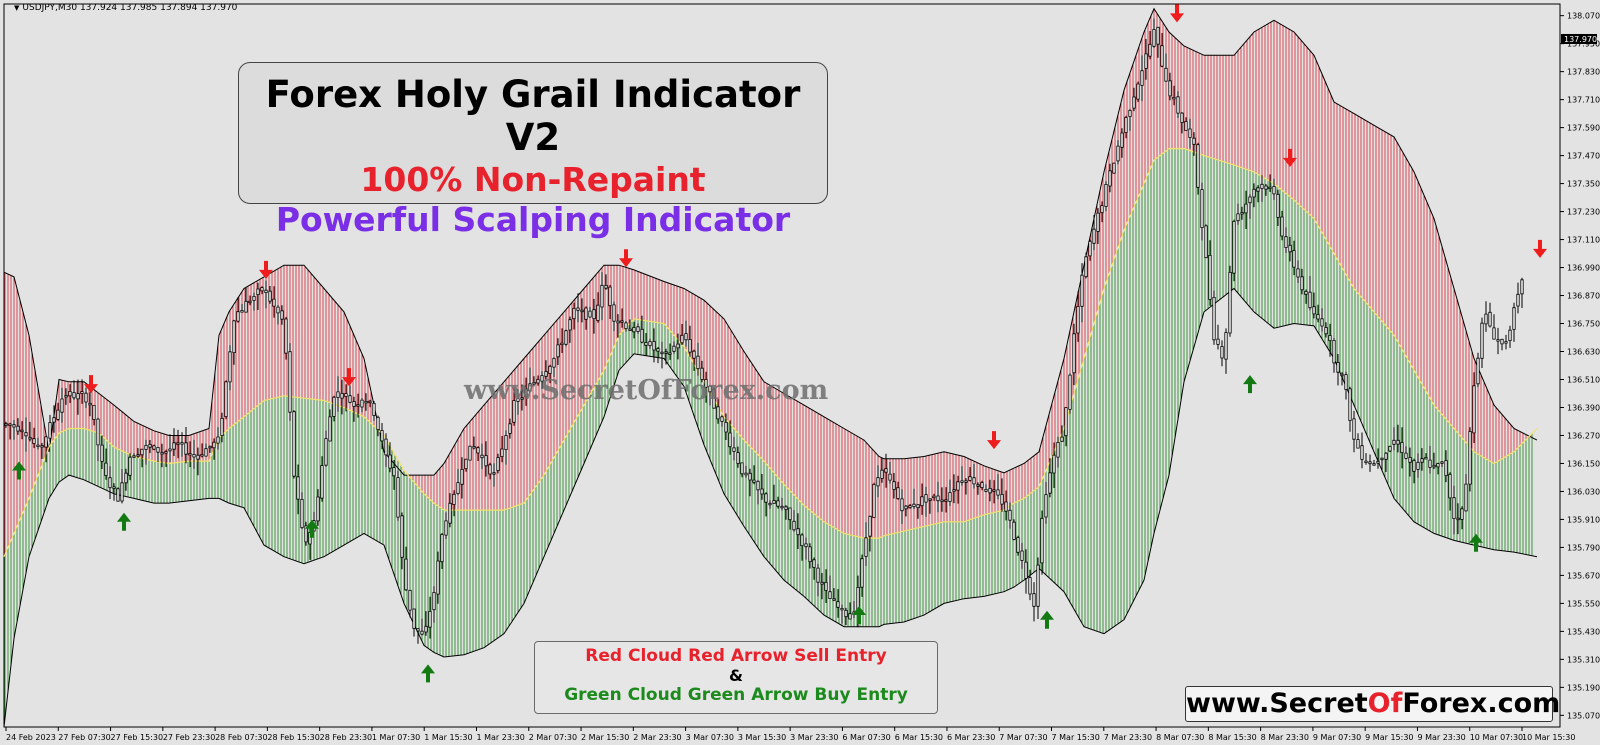  What do you see at coordinates (448, 737) in the screenshot?
I see `x-tick-label: 1 Mar 15:30` at bounding box center [448, 737].